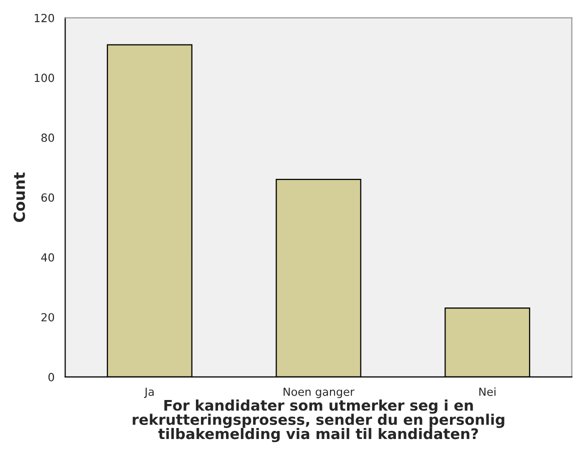 The image size is (577, 458). What do you see at coordinates (44, 18) in the screenshot?
I see `y-tick-label: 120` at bounding box center [44, 18].